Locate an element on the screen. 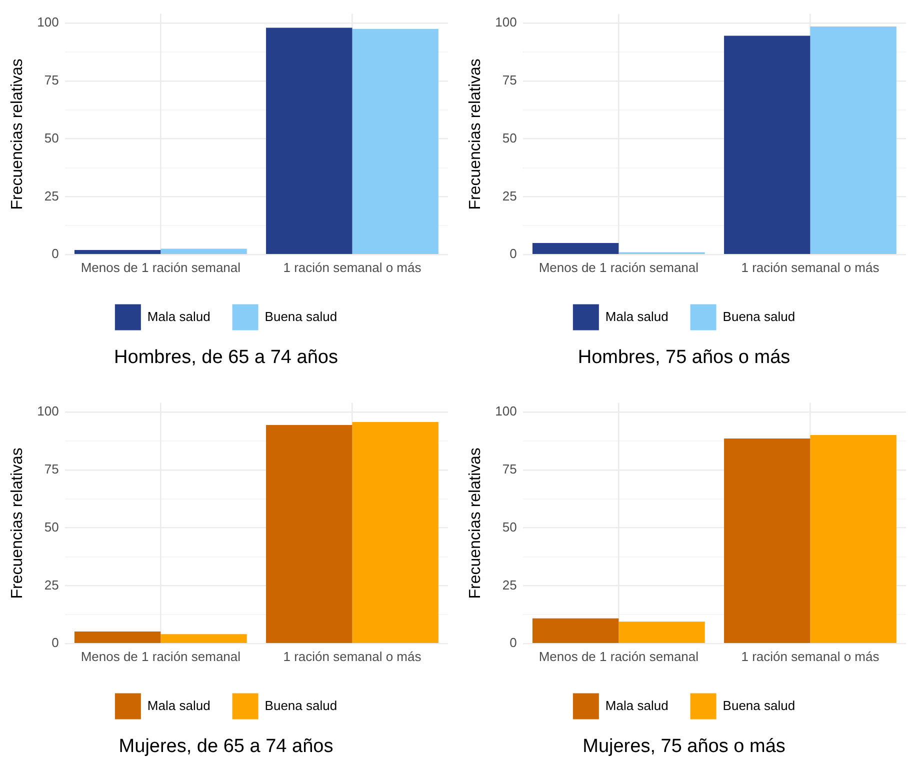  text: Hombres, de 65 a 74 años is located at coordinates (226, 357).